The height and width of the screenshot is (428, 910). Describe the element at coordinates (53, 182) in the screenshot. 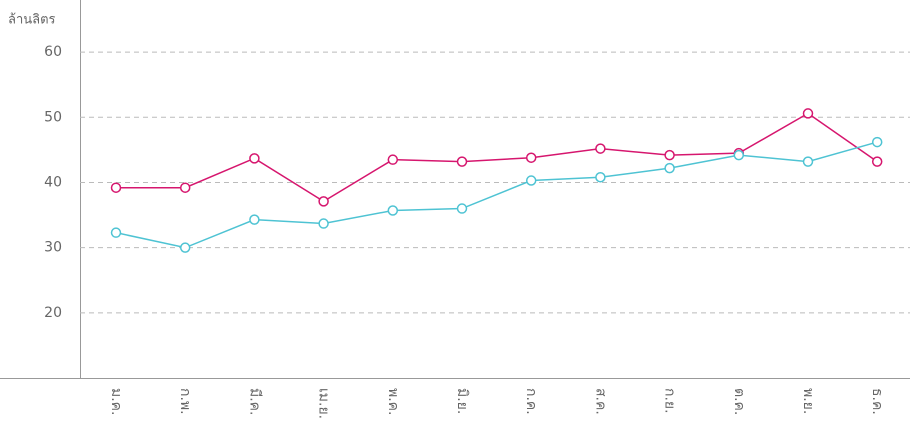

I see `y-tick-label: 40` at that location.